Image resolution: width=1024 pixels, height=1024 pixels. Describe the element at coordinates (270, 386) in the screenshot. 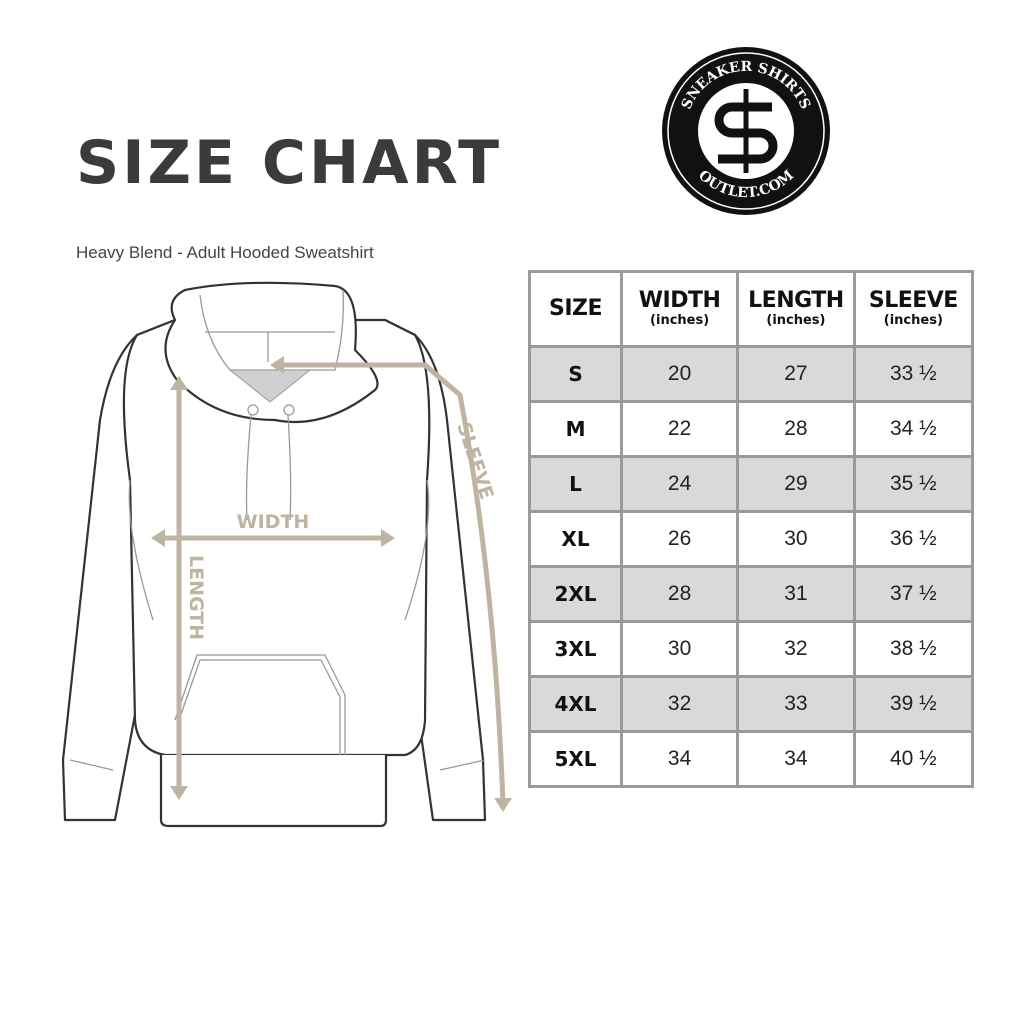

I see `hood-lining` at that location.